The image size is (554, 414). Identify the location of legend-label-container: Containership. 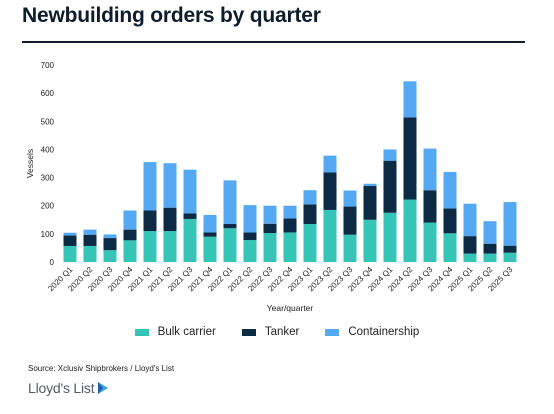
(384, 332).